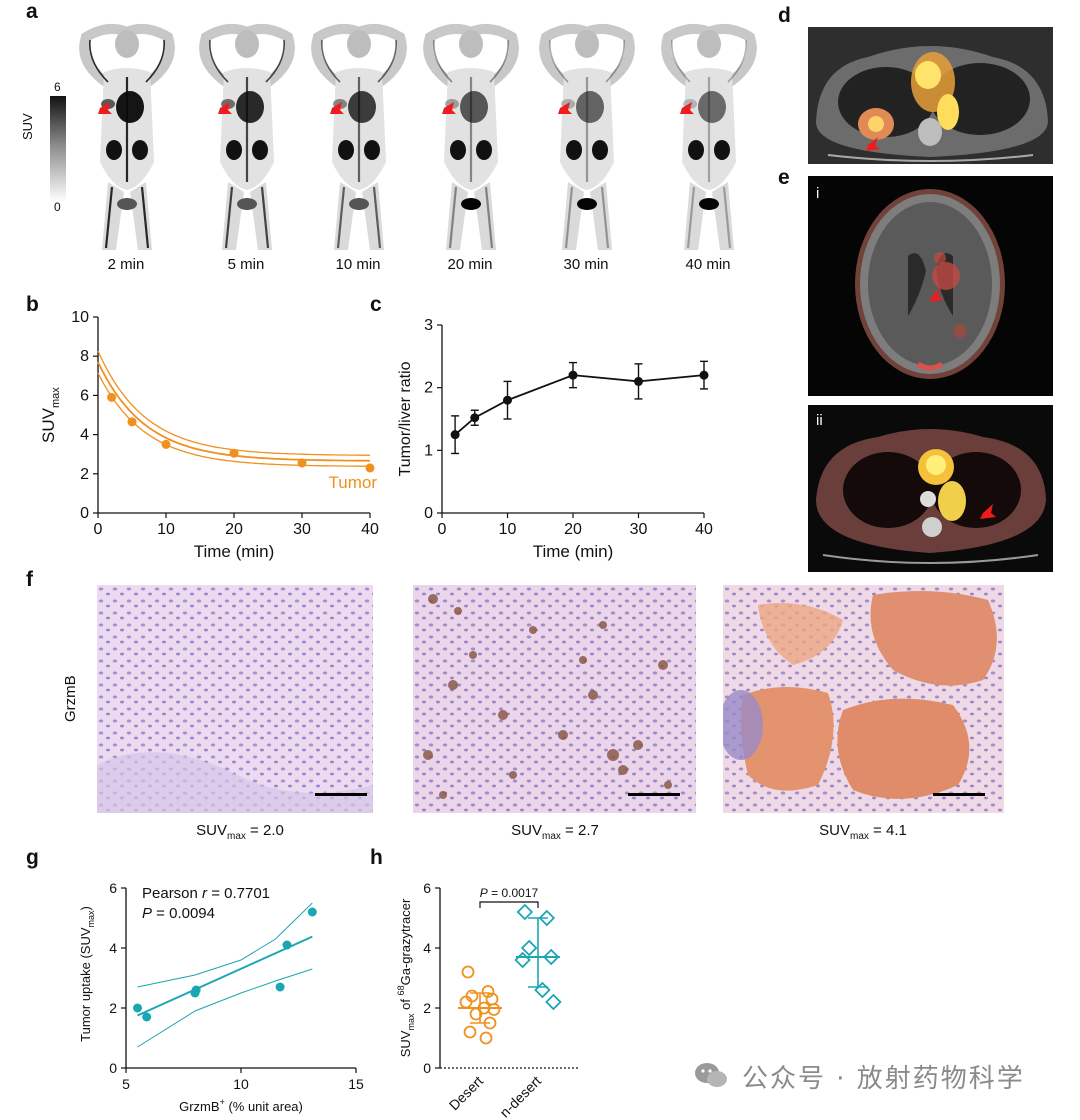 The image size is (1080, 1120). I want to click on colorbar, so click(58, 149).